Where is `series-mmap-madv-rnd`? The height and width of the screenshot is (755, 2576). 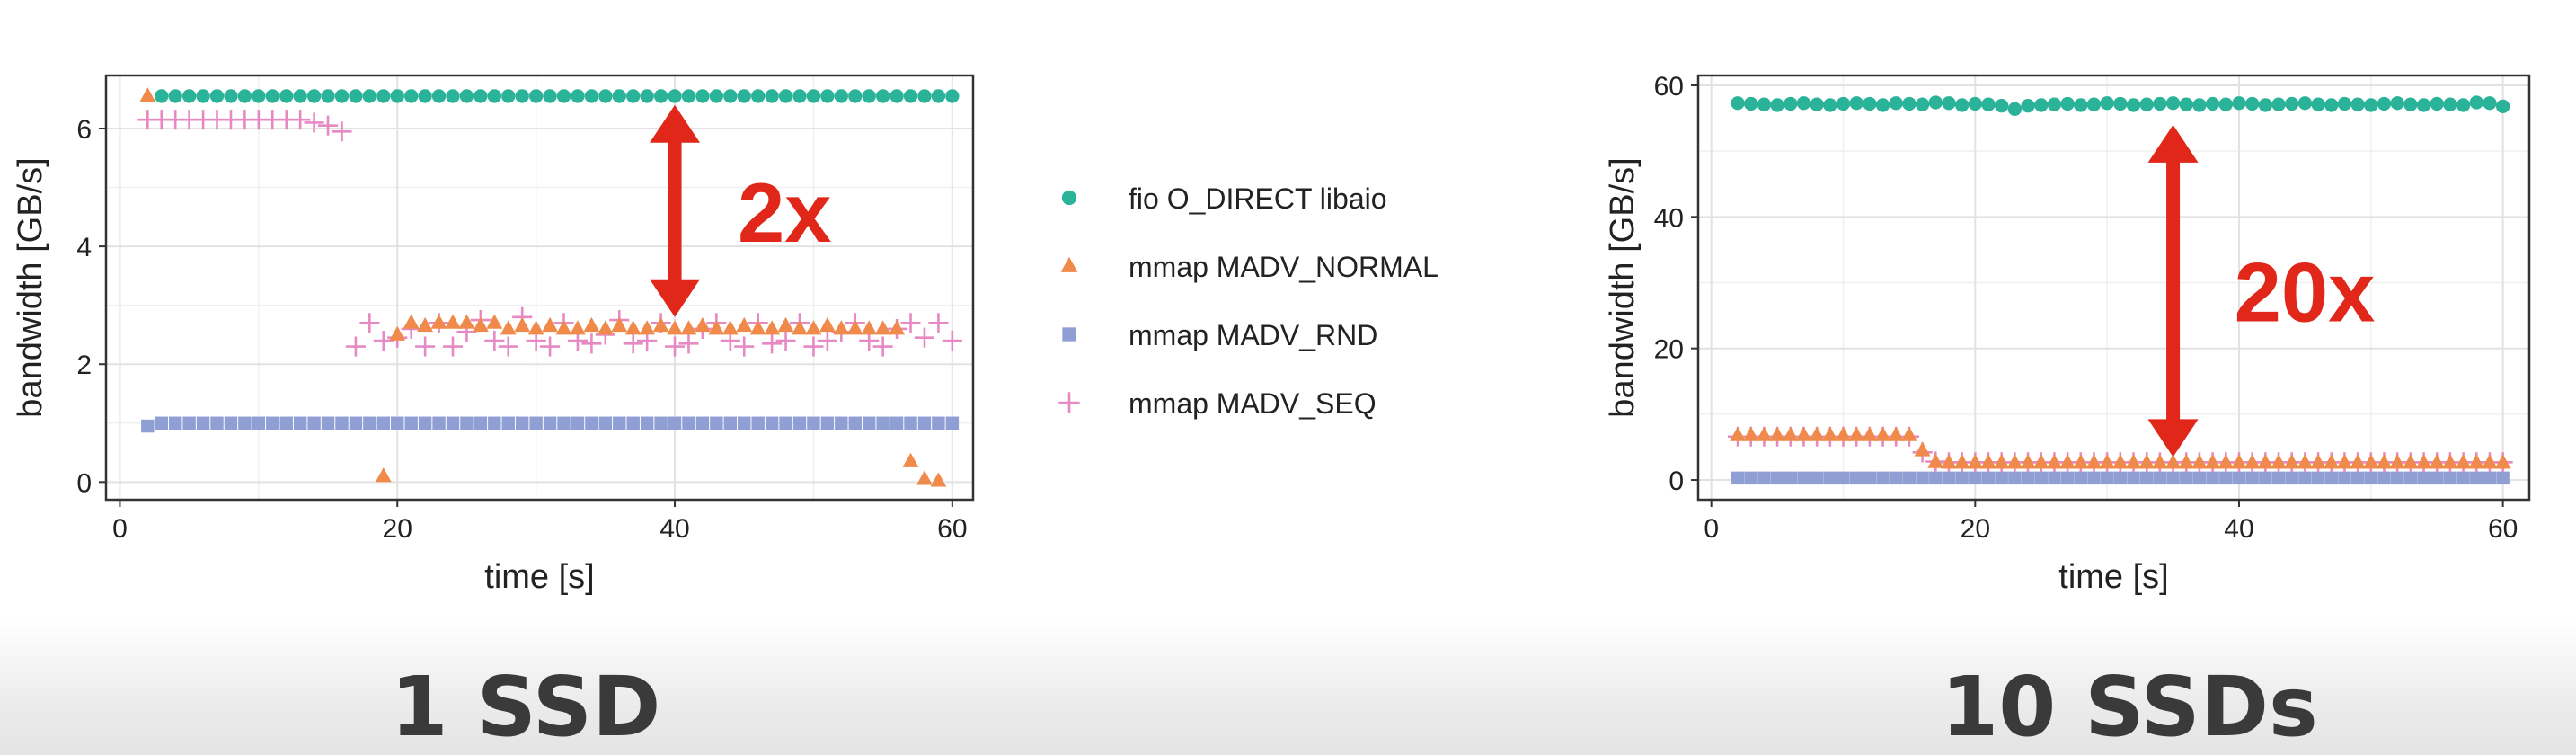
series-mmap-madv-rnd is located at coordinates (2120, 478).